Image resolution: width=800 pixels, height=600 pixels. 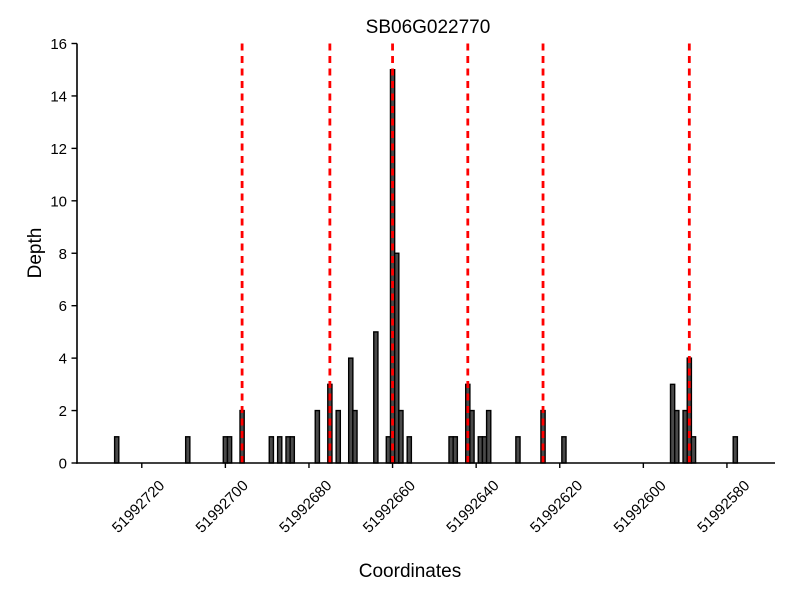 I want to click on y-tick-label: 4, so click(x=63, y=359).